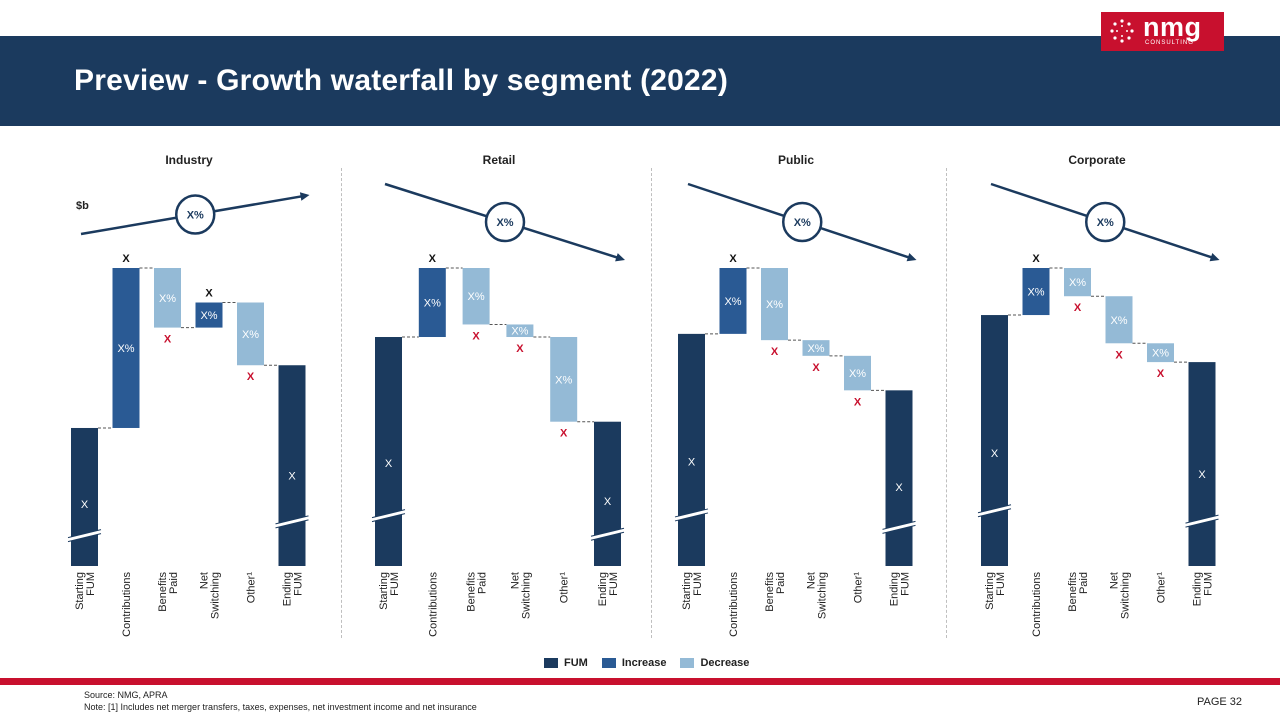 The image size is (1280, 720). What do you see at coordinates (714, 663) in the screenshot?
I see `legend-item-decrease: Decrease` at bounding box center [714, 663].